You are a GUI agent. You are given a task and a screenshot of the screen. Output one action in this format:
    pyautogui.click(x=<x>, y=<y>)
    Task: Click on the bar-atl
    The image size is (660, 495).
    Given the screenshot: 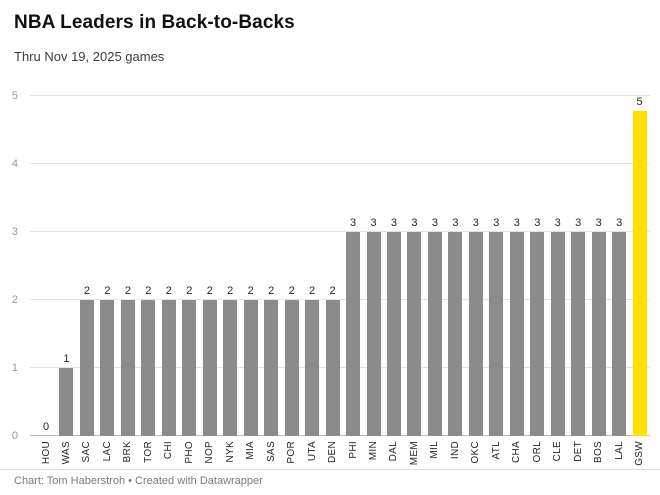 What is the action you would take?
    pyautogui.click(x=496, y=334)
    